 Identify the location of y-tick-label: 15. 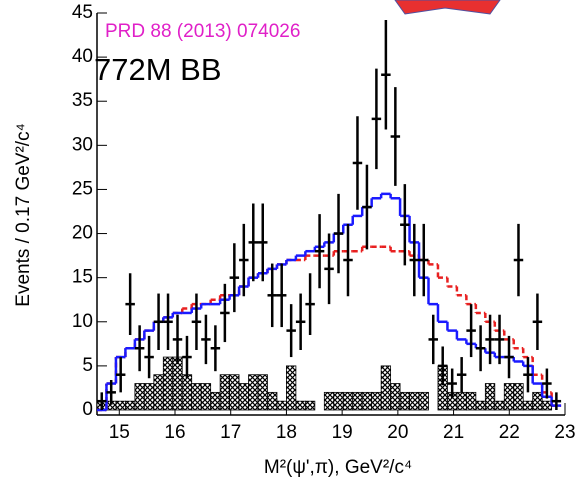
(82, 277).